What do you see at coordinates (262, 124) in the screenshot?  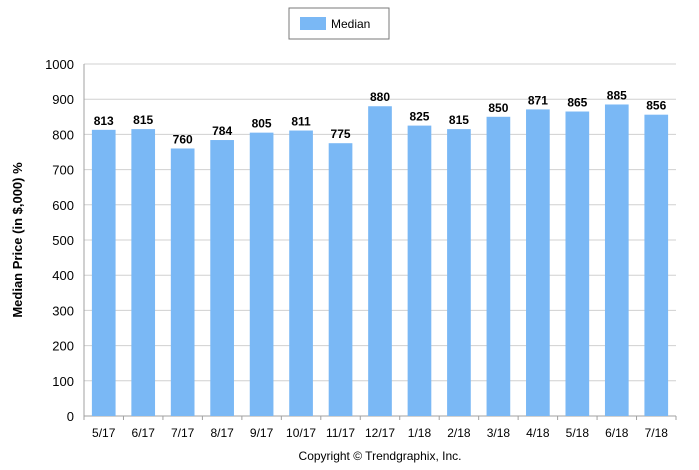 I see `data-label: 805` at bounding box center [262, 124].